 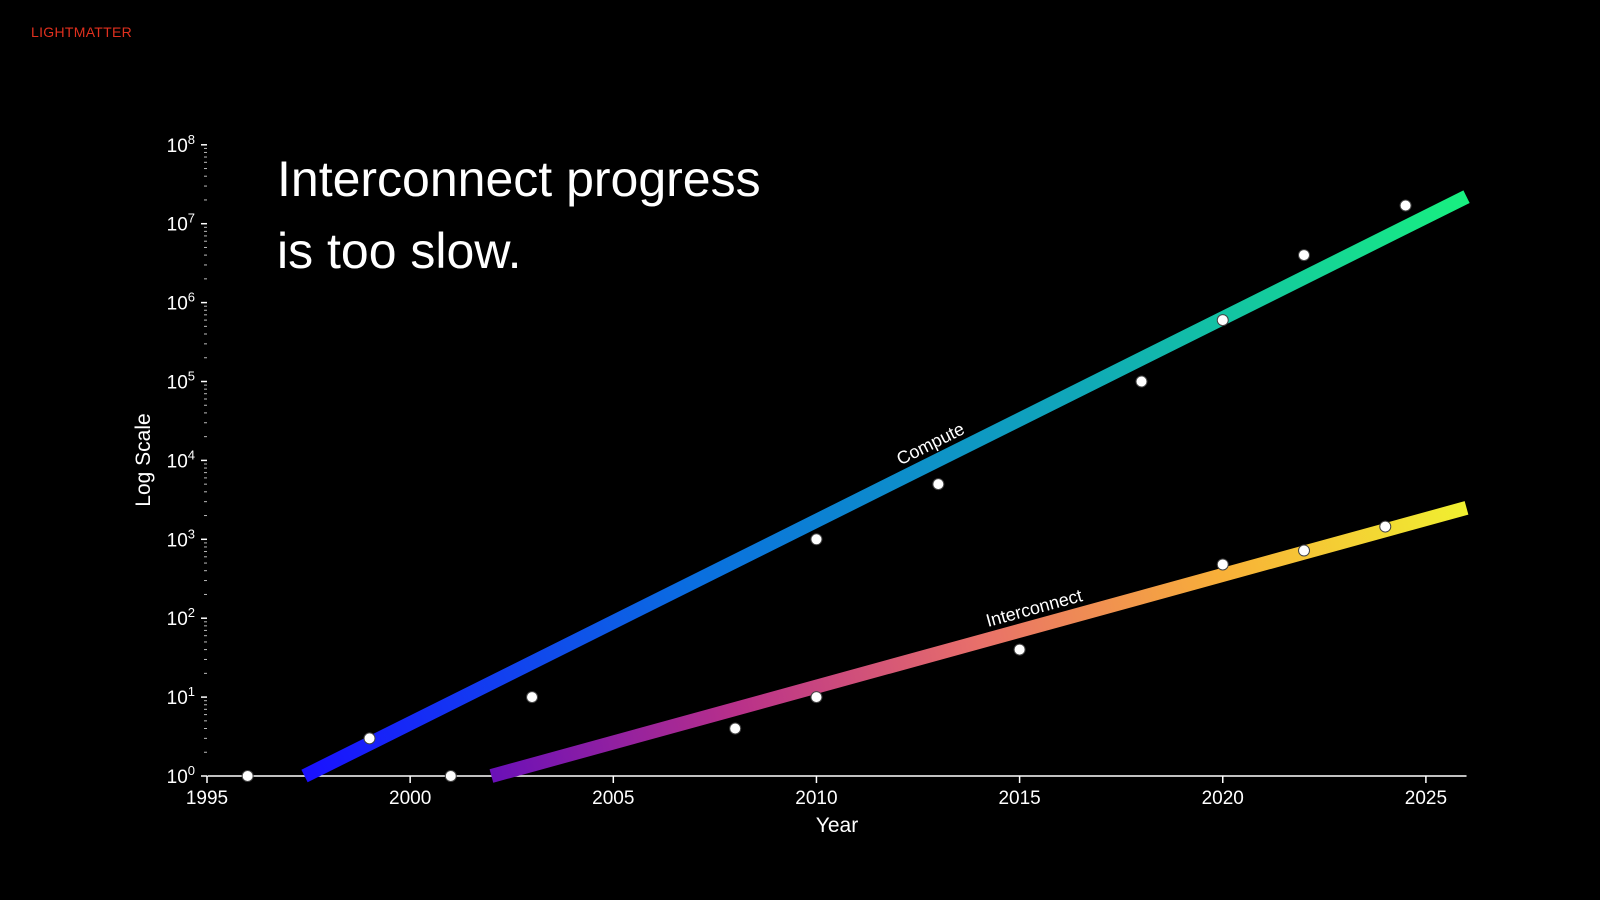 I want to click on y-tick-exponent: 5, so click(x=191, y=376).